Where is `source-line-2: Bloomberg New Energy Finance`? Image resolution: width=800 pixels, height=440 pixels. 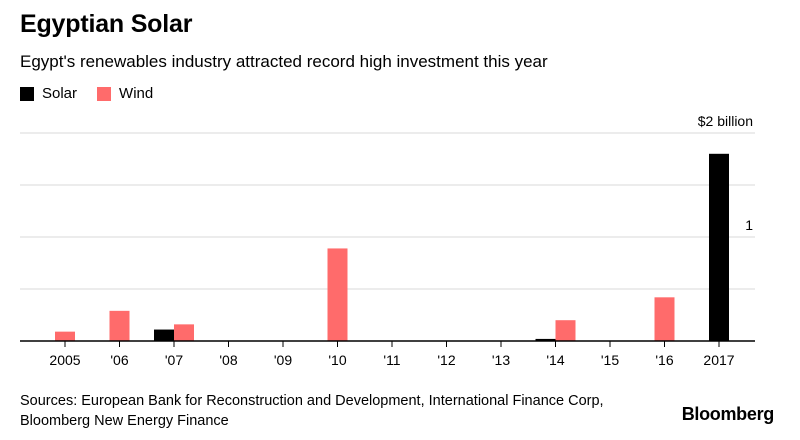 source-line-2: Bloomberg New Energy Finance is located at coordinates (124, 421).